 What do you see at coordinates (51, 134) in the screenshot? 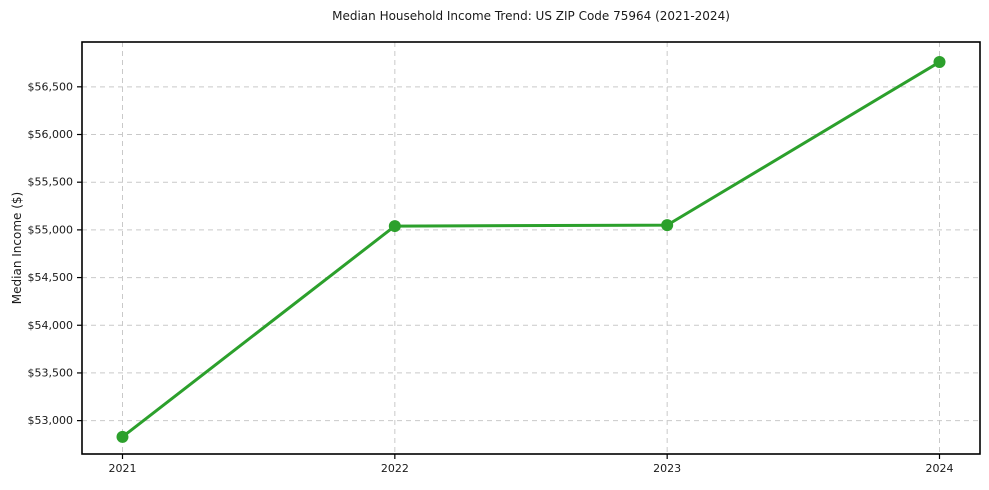
I see `y-tick-label: $56,000` at bounding box center [51, 134].